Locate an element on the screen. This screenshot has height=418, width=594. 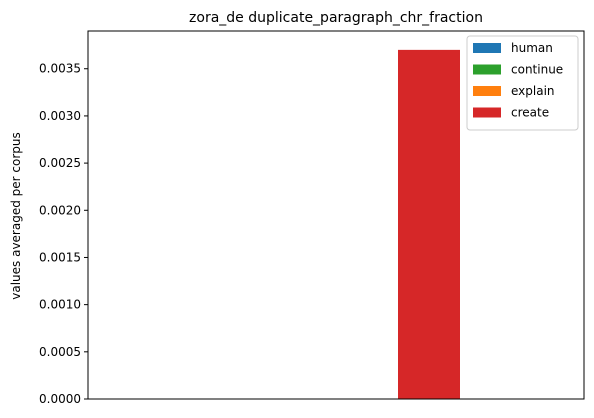
legend-label-create: create is located at coordinates (530, 113).